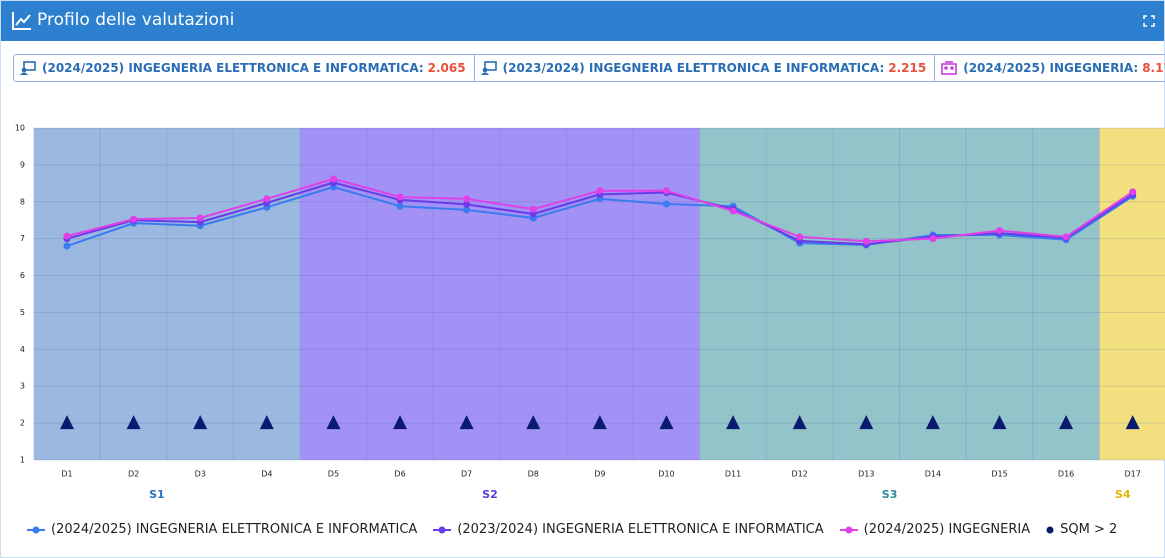 The image size is (1165, 558). I want to click on x-tick-label: D16, so click(1066, 474).